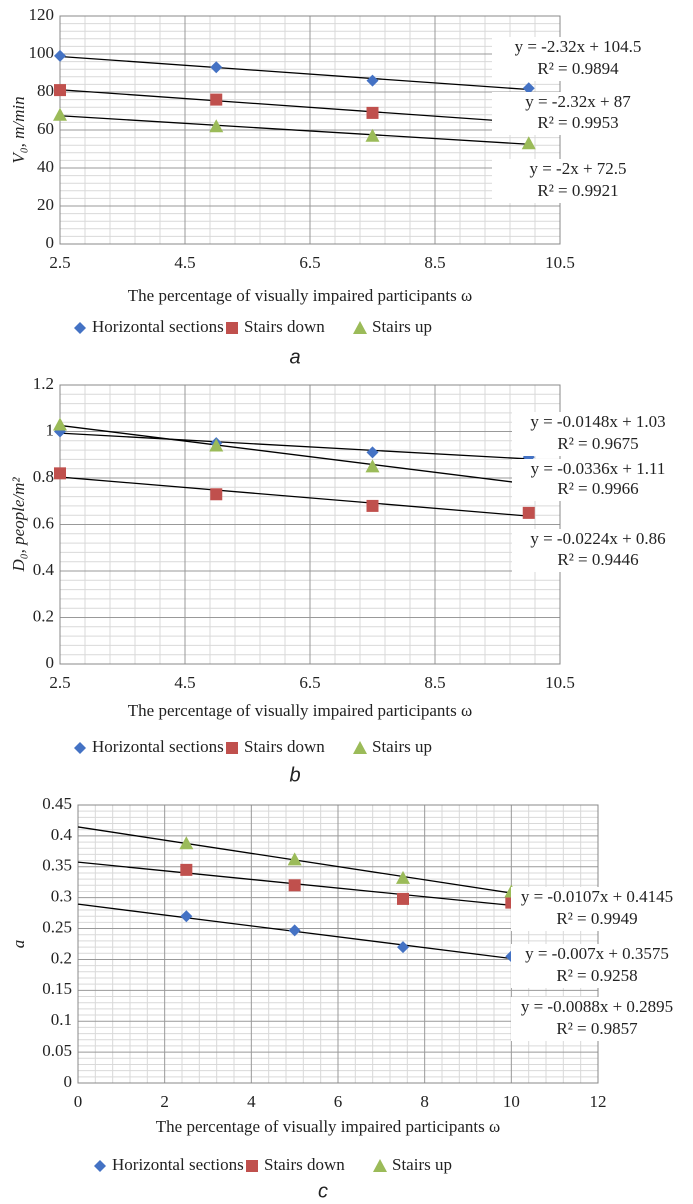 The image size is (693, 1204). I want to click on y-tick-label: 0.2, so click(61, 957).